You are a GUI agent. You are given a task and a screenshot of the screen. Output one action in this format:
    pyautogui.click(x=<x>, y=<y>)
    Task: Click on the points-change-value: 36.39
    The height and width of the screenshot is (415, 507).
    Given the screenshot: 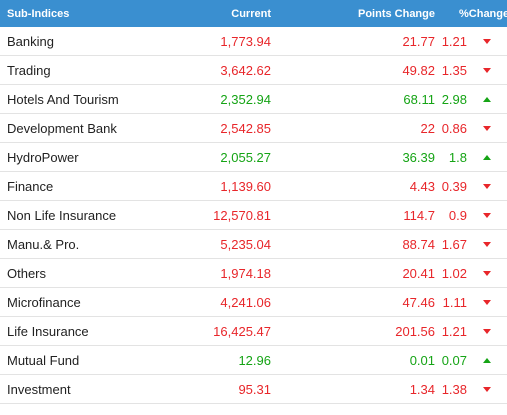 What is the action you would take?
    pyautogui.click(x=418, y=157)
    